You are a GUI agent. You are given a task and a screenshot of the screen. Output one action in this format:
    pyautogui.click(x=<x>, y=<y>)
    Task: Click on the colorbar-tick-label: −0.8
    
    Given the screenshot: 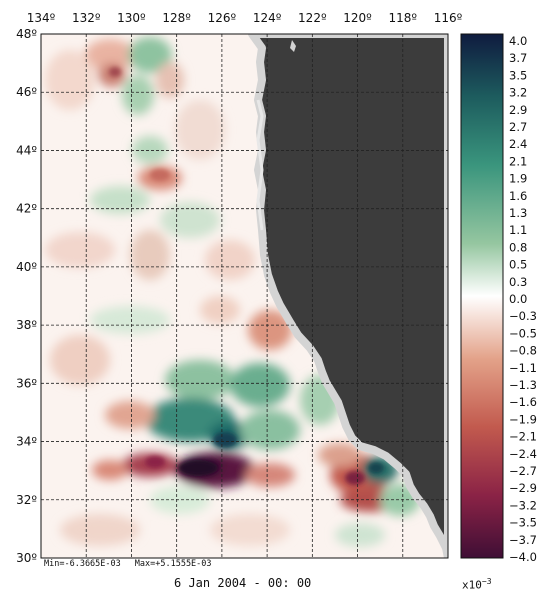 What is the action you would take?
    pyautogui.click(x=523, y=351)
    